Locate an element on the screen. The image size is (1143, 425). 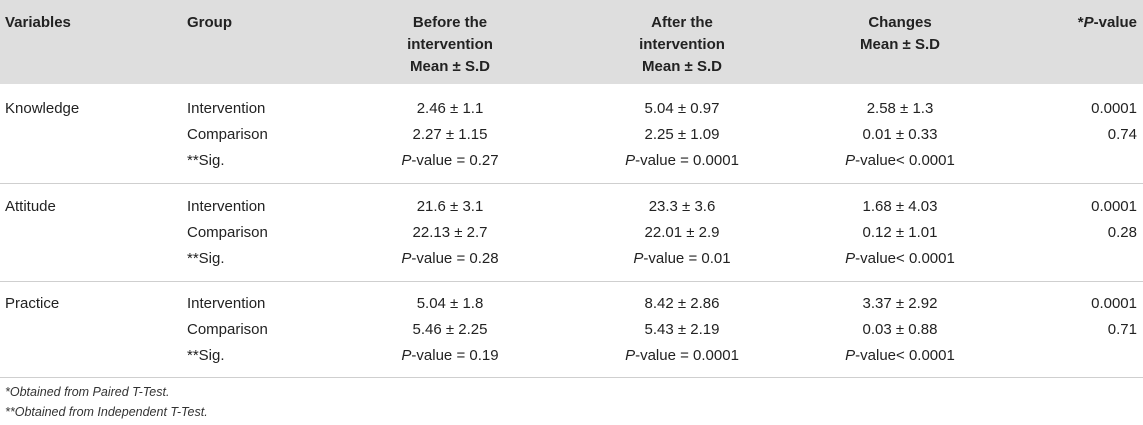
header-pvalue-suffix: -value is located at coordinates (1115, 22).